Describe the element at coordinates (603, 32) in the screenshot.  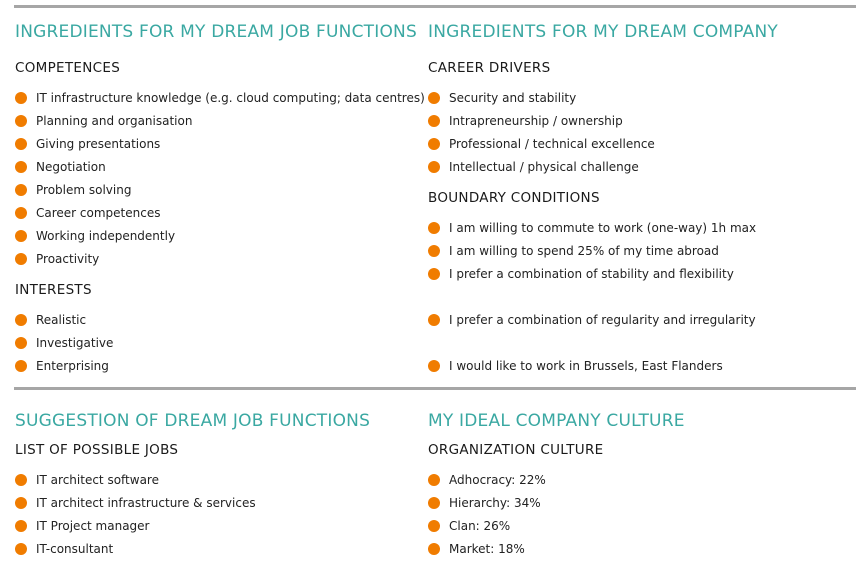
I see `dream-company-title: INGREDIENTS FOR MY DREAM COMPANY` at that location.